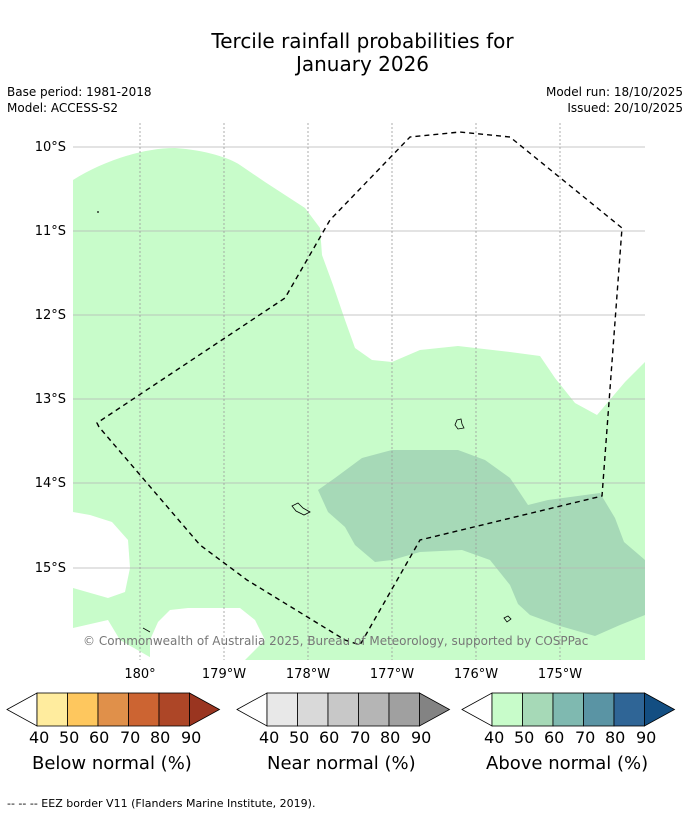  What do you see at coordinates (79, 92) in the screenshot?
I see `base-period: Base period: 1981-2018` at bounding box center [79, 92].